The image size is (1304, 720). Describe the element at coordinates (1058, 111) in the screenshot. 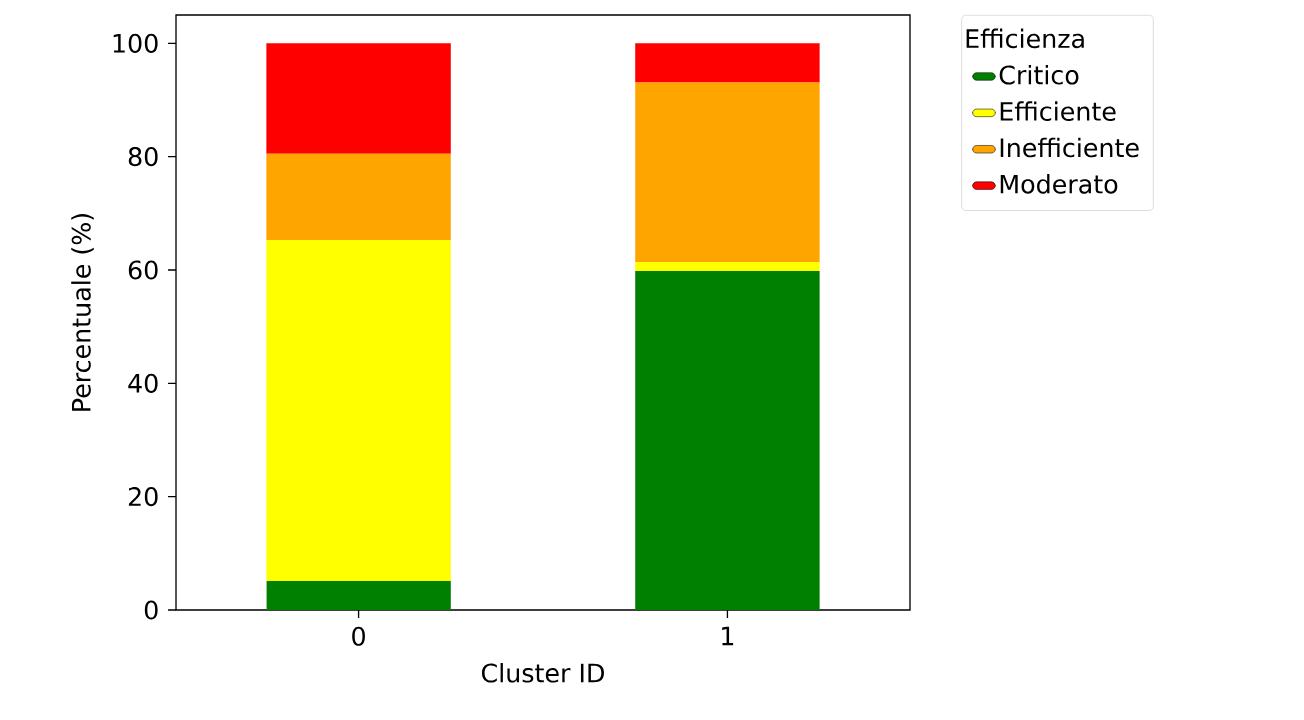

I see `legend-label: Efficiente` at that location.